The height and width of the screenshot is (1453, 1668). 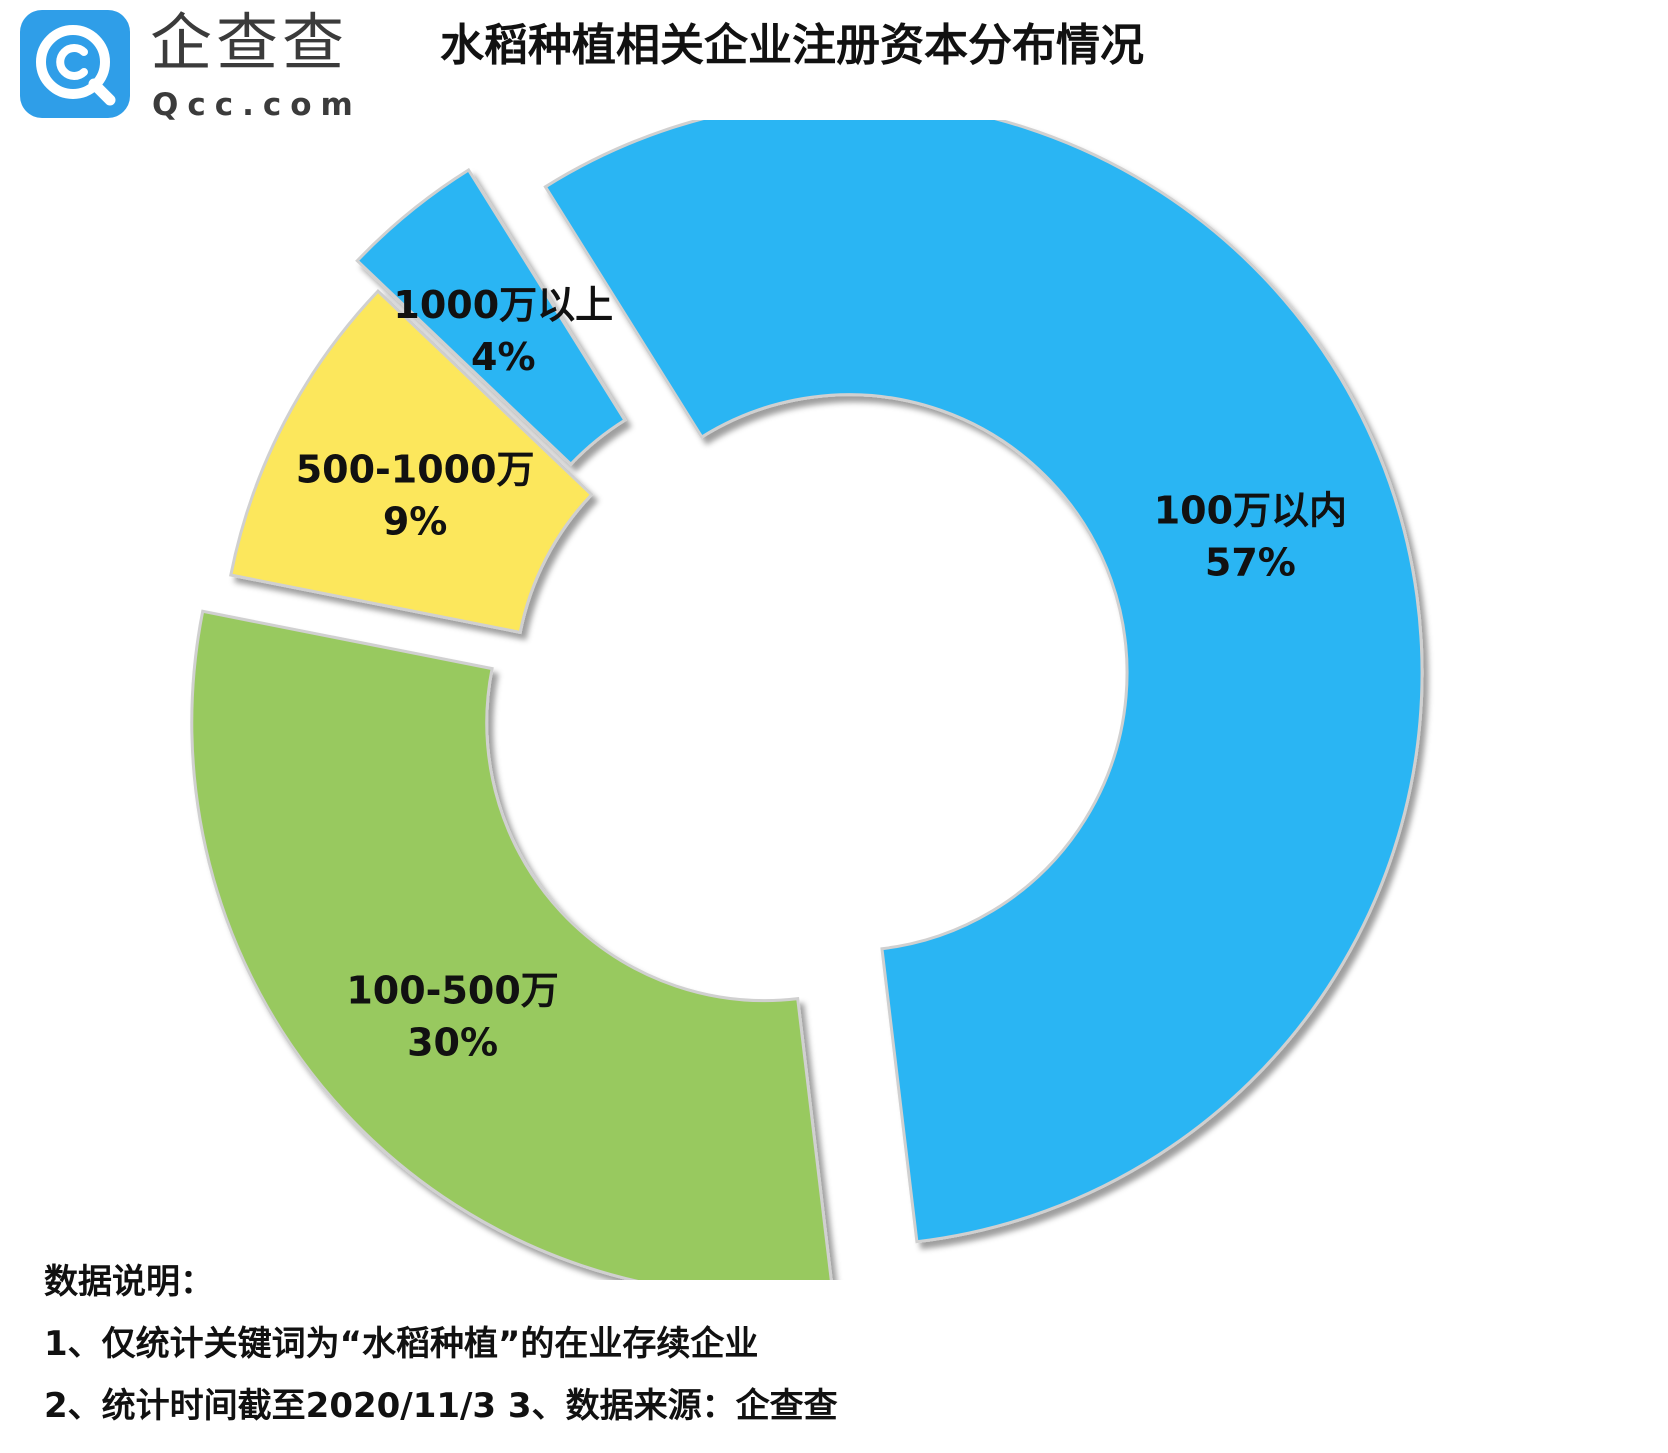 What do you see at coordinates (415, 470) in the screenshot?
I see `slice-label-3: 500-1000万` at bounding box center [415, 470].